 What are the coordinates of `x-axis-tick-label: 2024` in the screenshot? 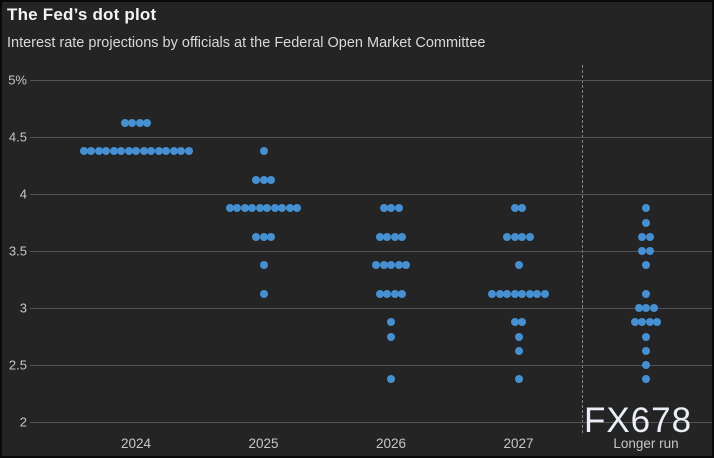 It's located at (136, 443).